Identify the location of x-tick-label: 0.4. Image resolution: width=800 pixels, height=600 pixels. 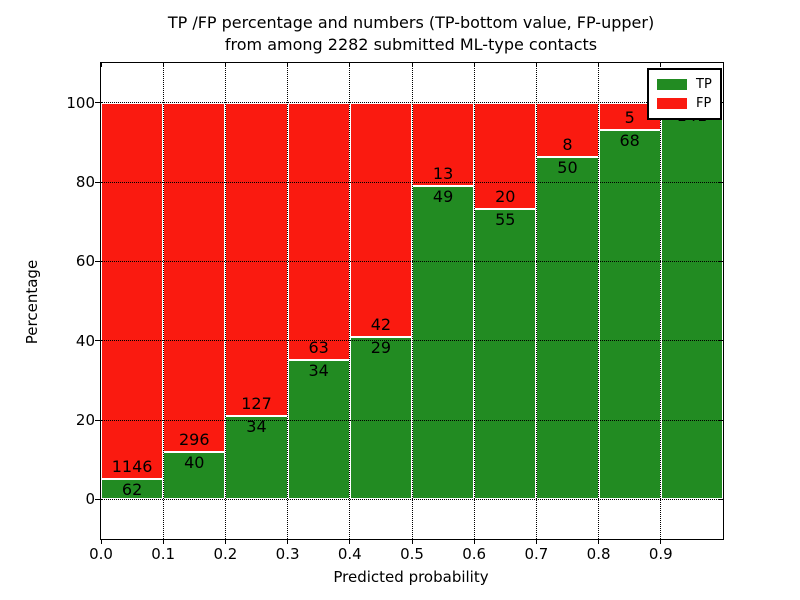
(349, 554).